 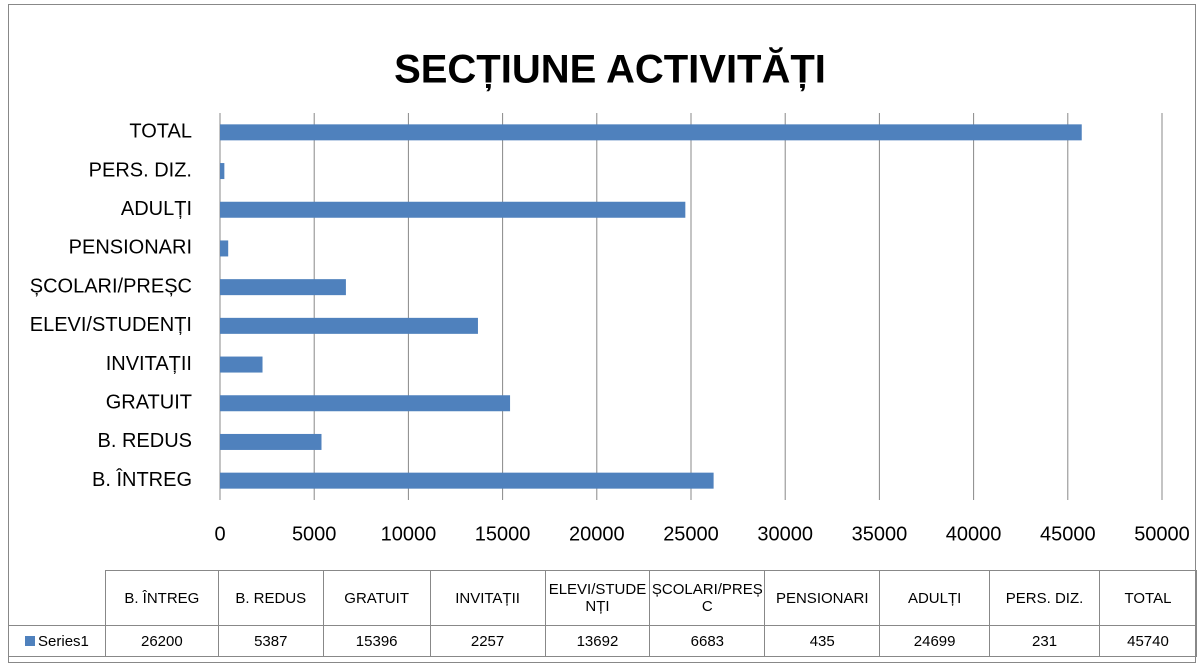 I want to click on table-header-cell: INVITAȚII, so click(x=487, y=598).